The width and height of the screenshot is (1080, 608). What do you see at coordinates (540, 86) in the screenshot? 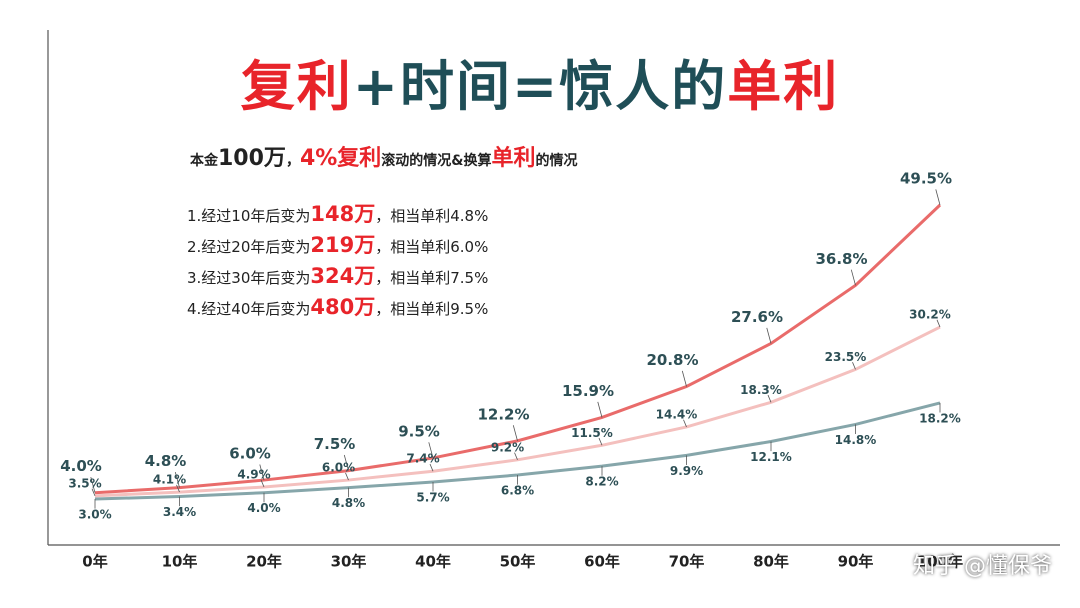
I see `title-part: +时间=惊人的` at bounding box center [540, 86].